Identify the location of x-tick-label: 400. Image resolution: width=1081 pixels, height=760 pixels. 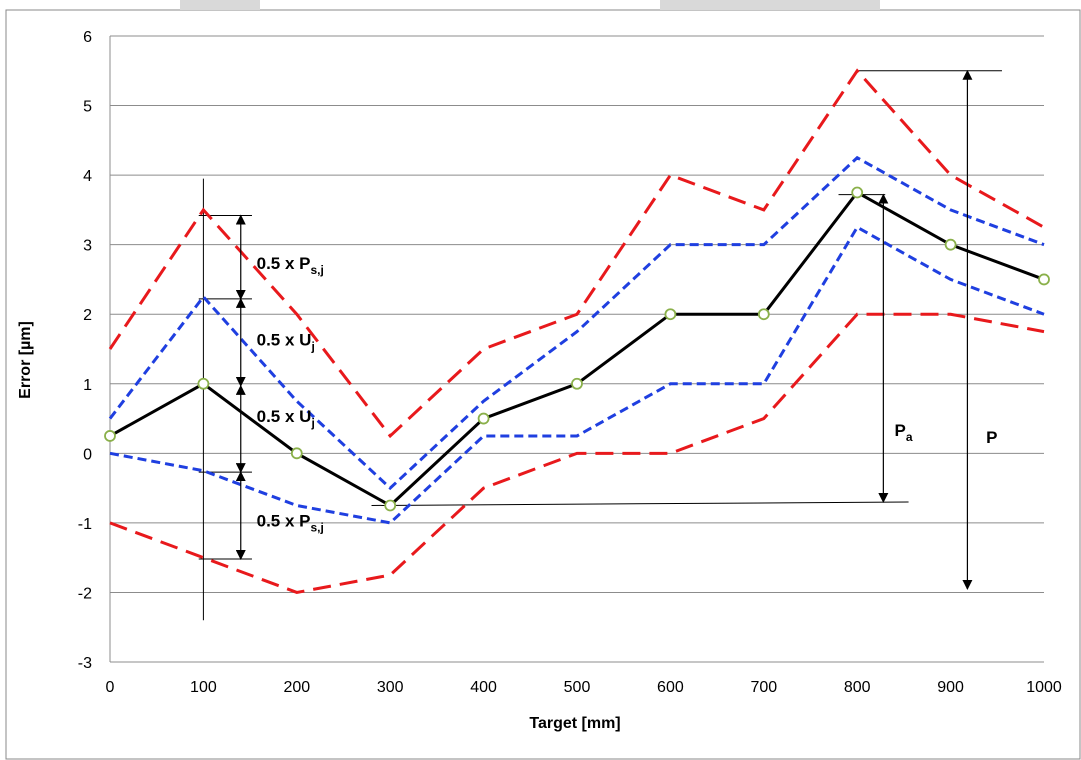
(483, 687).